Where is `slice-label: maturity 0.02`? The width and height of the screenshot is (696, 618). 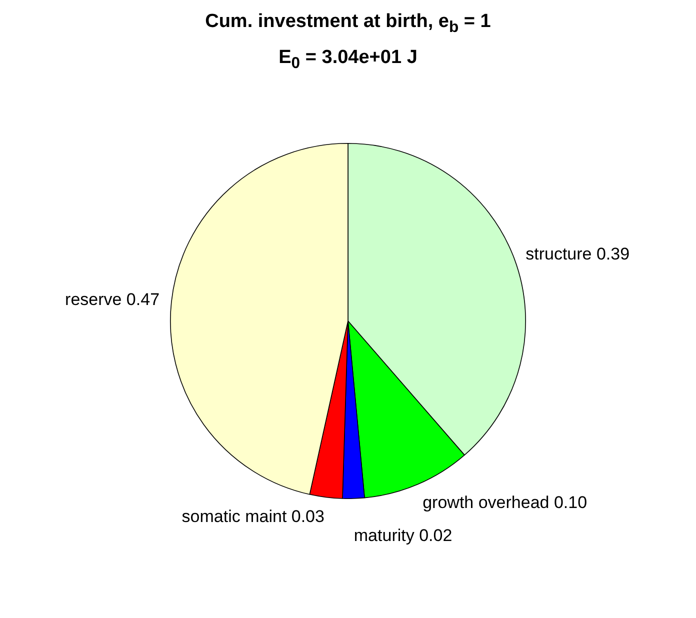
slice-label: maturity 0.02 is located at coordinates (403, 535).